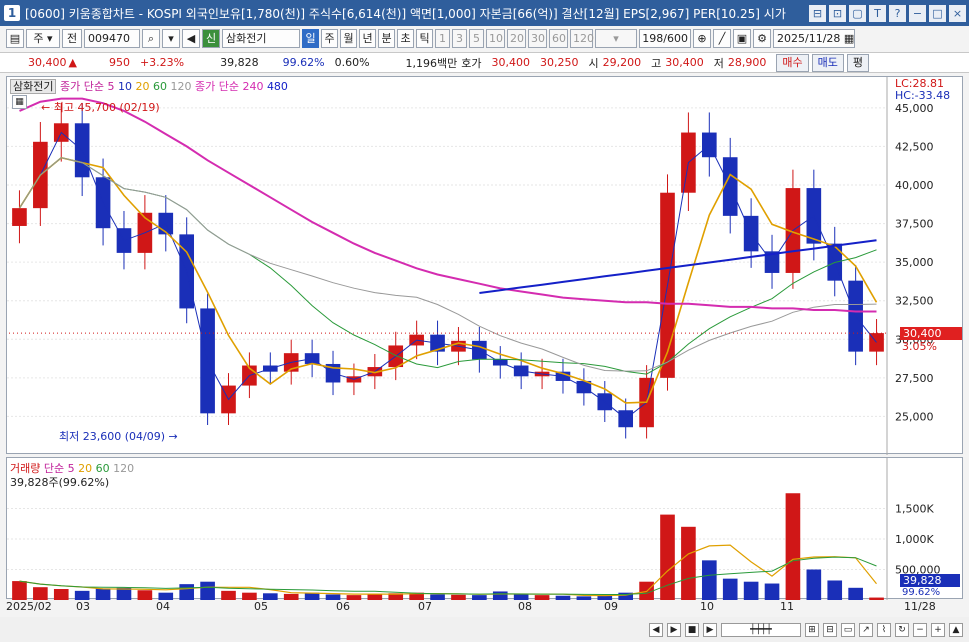 The width and height of the screenshot is (969, 642). Describe the element at coordinates (857, 13) in the screenshot. I see `maximize-small-icon: ▢` at that location.